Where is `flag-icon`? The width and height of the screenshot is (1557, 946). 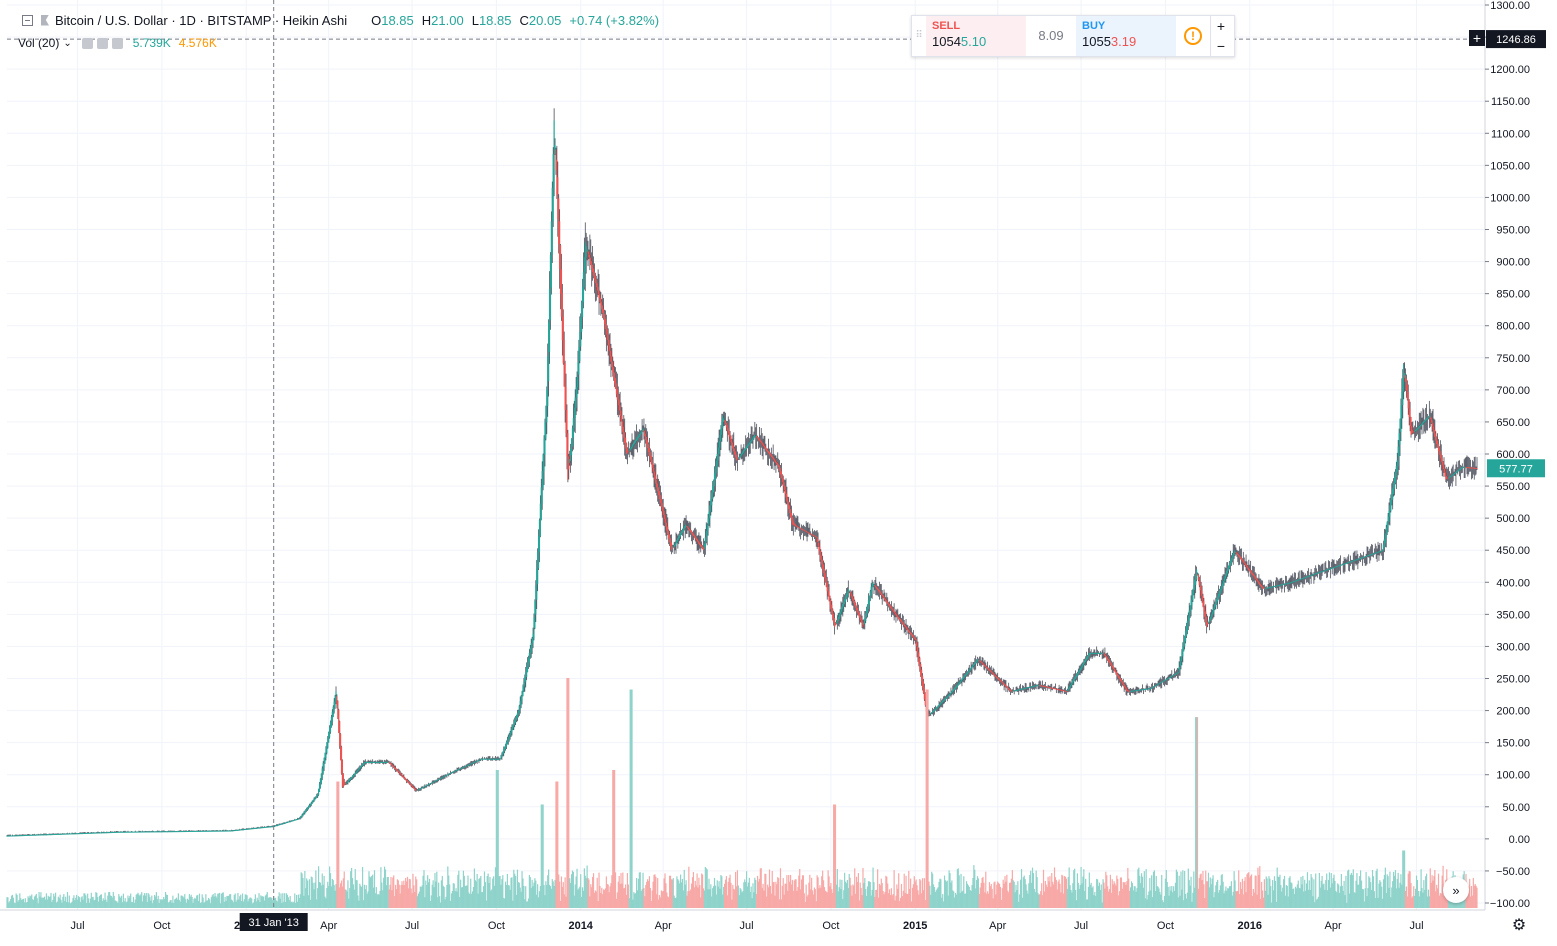 flag-icon is located at coordinates (45, 20).